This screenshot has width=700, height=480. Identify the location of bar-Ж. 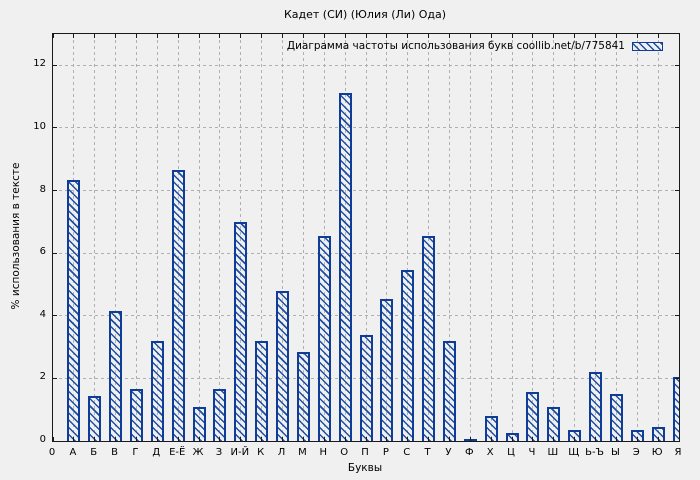
(199, 424).